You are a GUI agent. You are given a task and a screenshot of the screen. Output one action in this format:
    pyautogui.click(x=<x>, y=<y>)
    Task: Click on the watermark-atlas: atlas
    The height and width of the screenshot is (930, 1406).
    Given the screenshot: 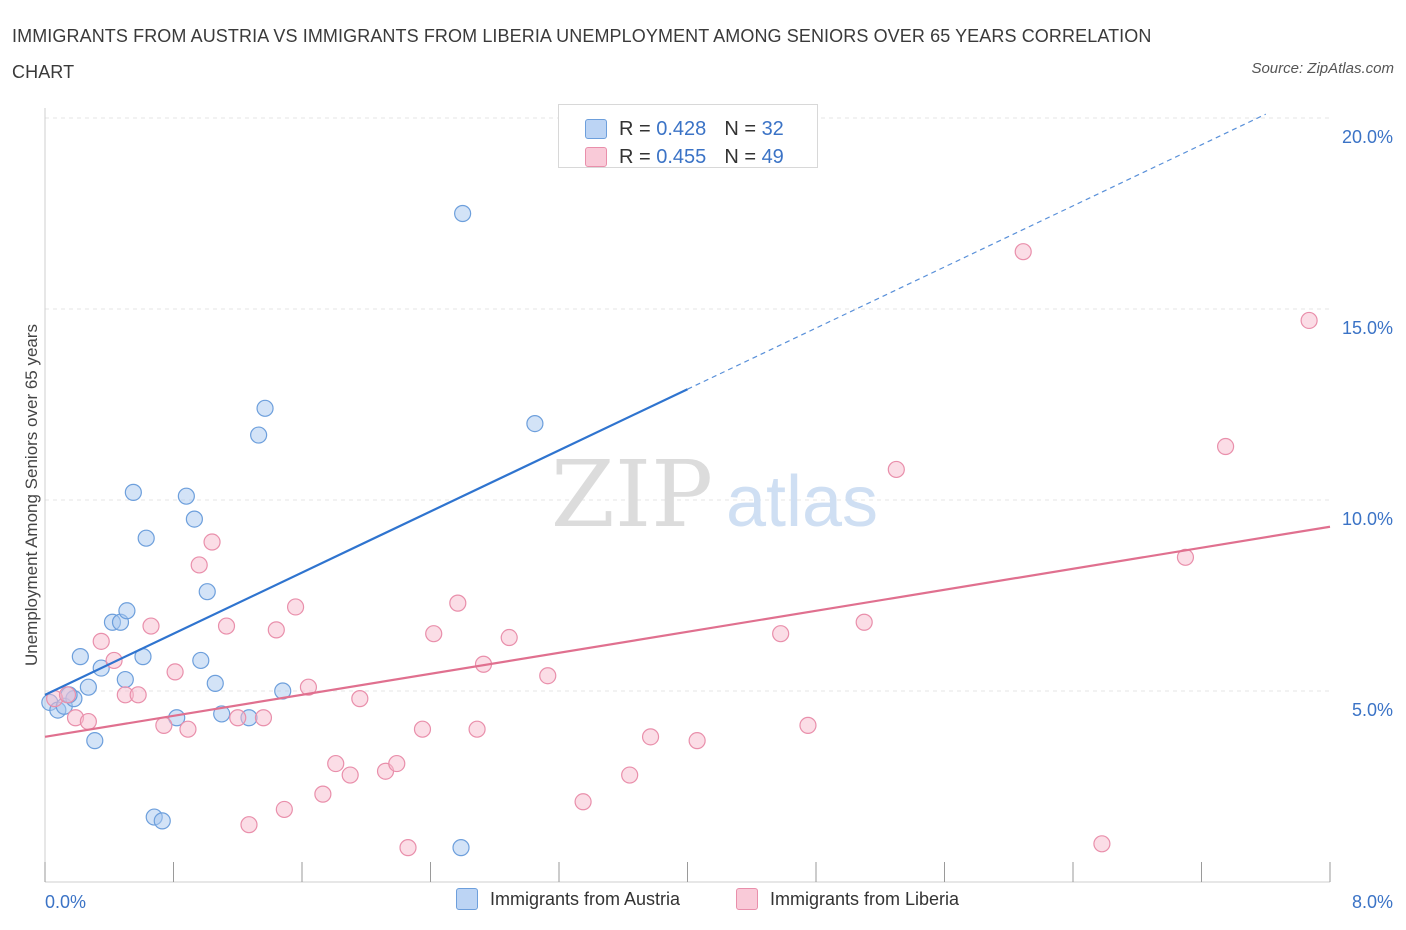 What is the action you would take?
    pyautogui.click(x=802, y=502)
    